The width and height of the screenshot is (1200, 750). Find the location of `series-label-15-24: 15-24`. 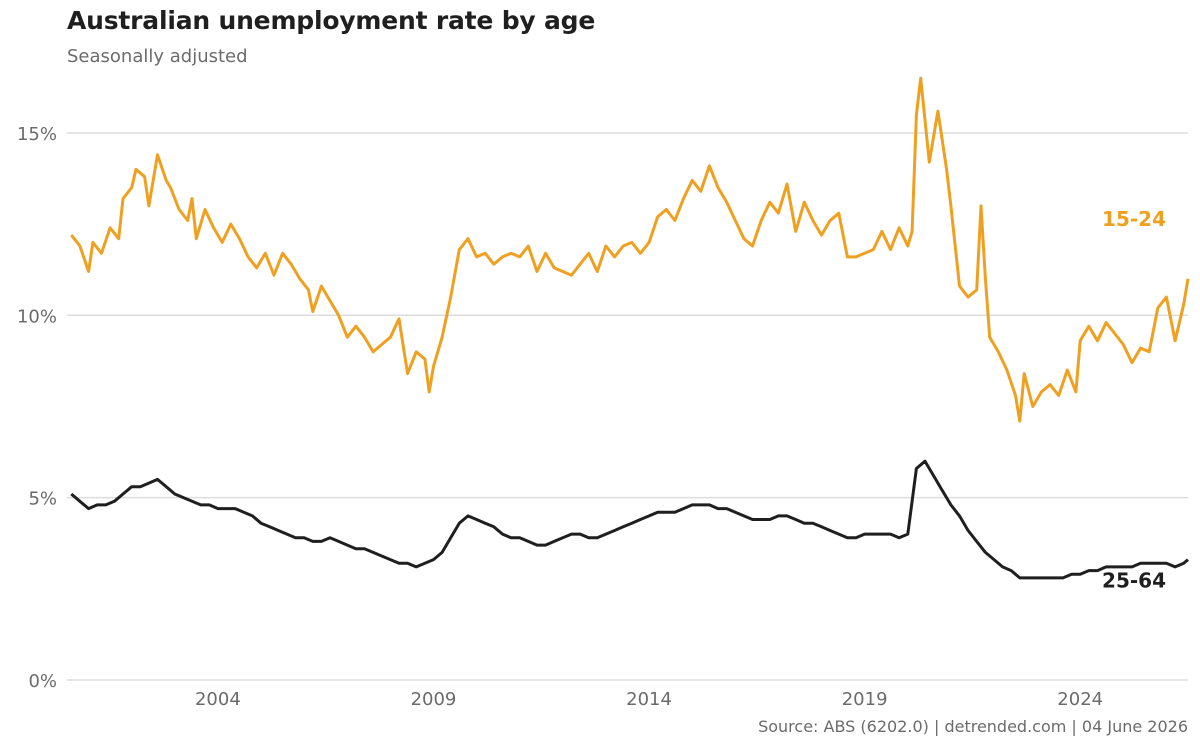

series-label-15-24: 15-24 is located at coordinates (1134, 219).